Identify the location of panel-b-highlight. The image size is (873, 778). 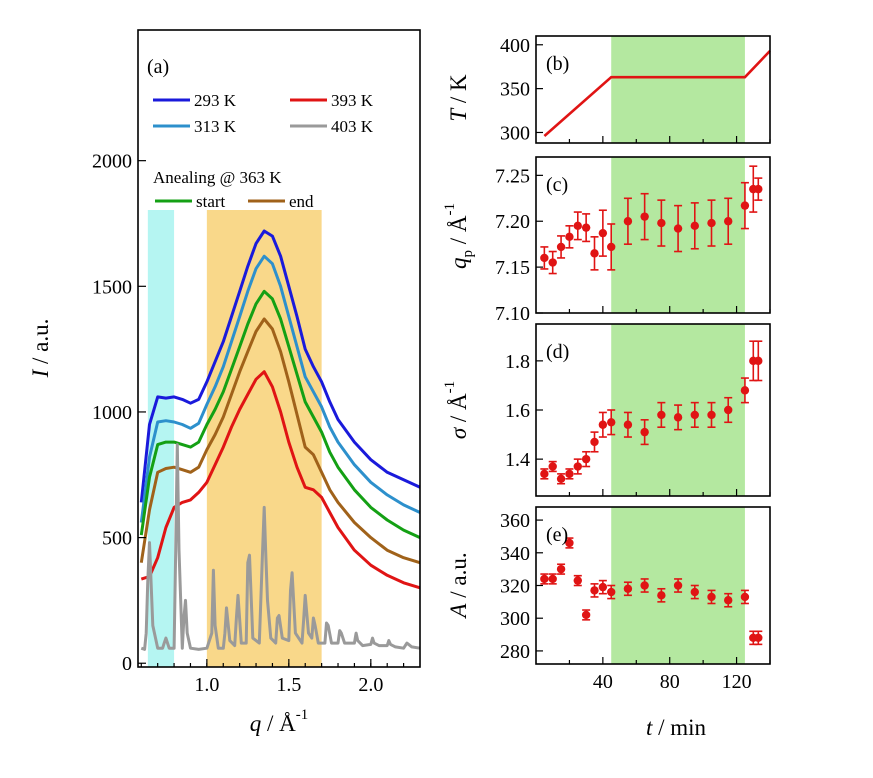
(678, 89).